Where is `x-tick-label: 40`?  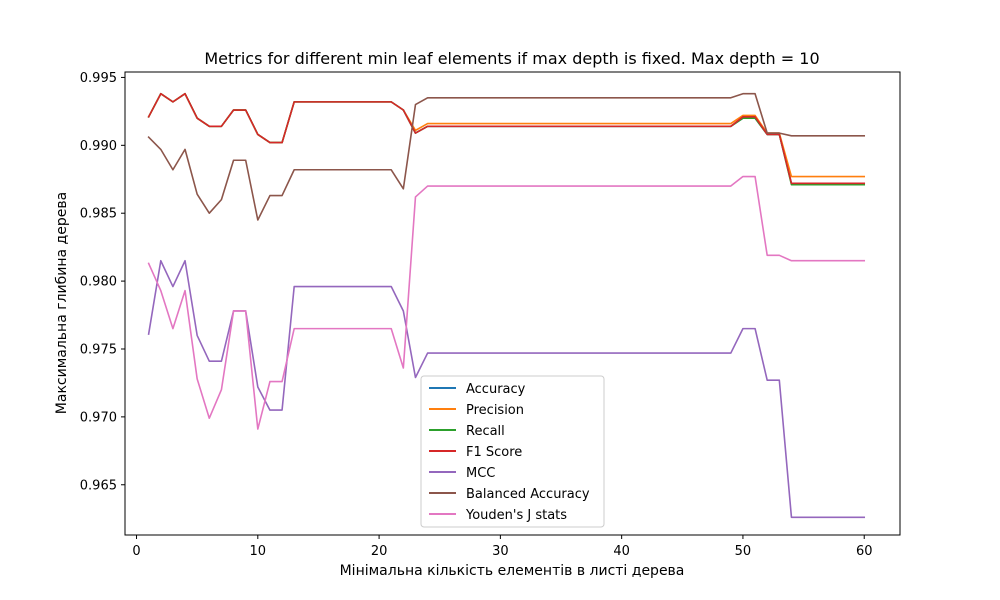 x-tick-label: 40 is located at coordinates (621, 551).